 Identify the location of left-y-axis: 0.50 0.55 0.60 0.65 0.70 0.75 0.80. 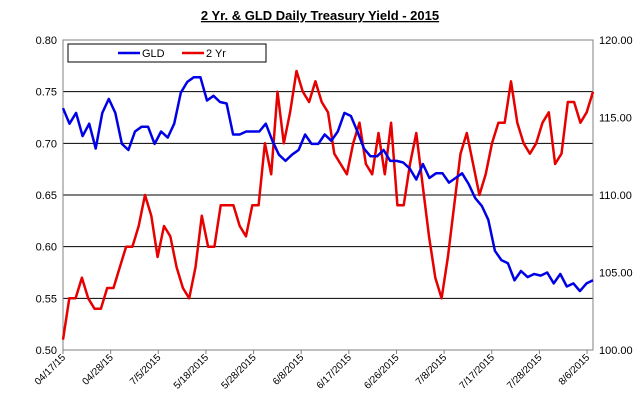
(46, 196).